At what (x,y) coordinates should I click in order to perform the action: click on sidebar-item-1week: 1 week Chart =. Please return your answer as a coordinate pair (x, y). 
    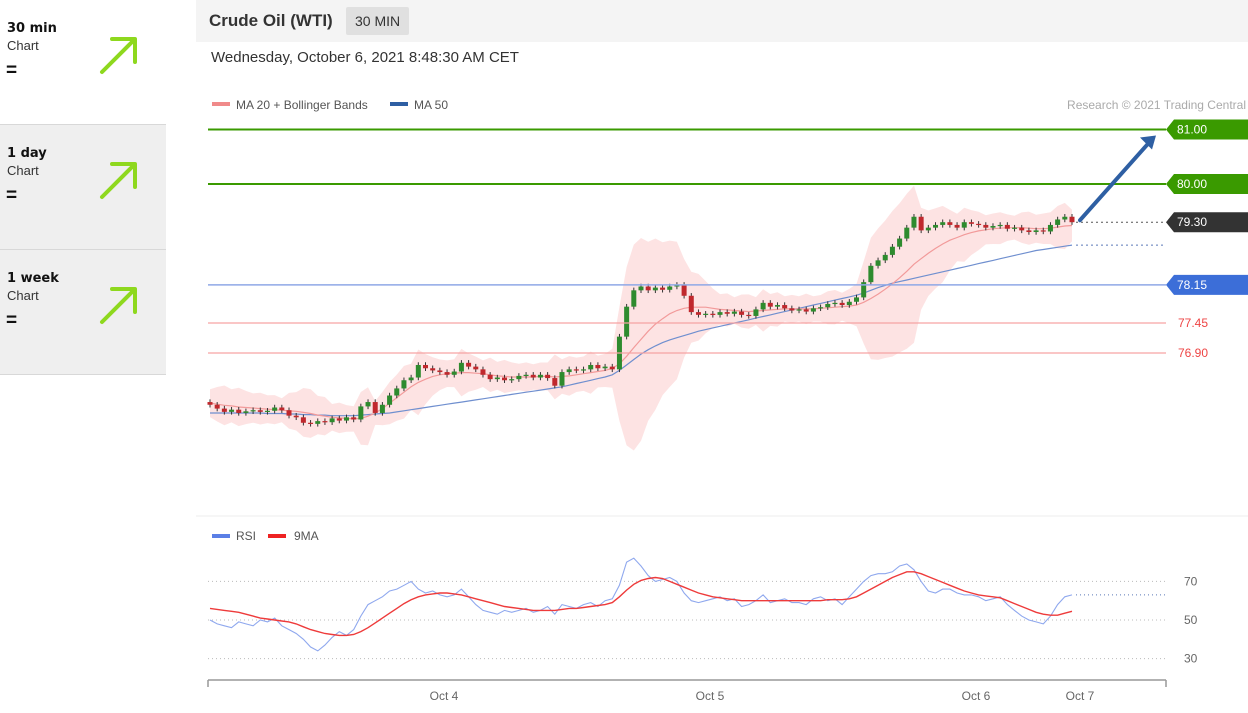
    Looking at the image, I should click on (83, 312).